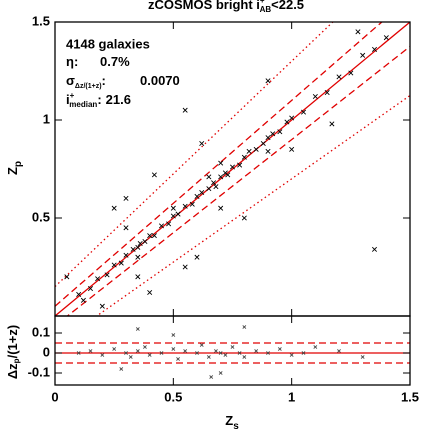 Image resolution: width=436 pixels, height=436 pixels. I want to click on ann-sub: median, so click(83, 104).